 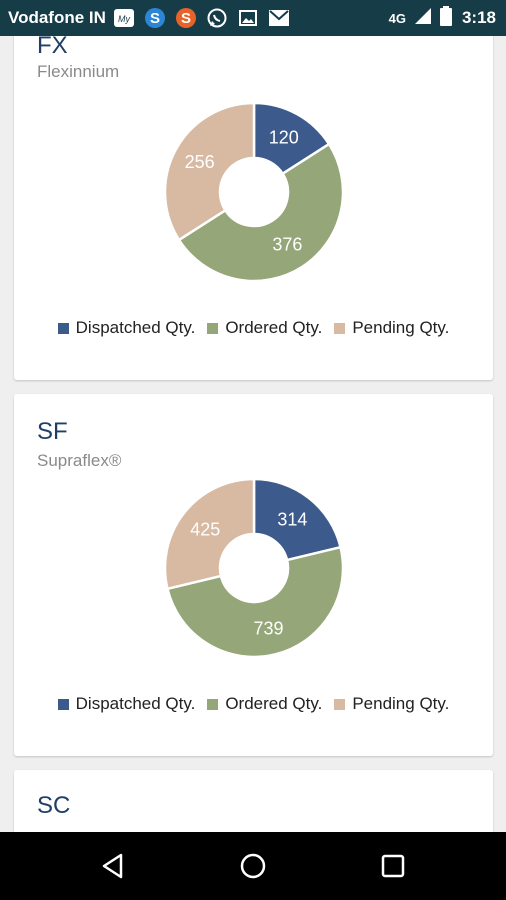 I want to click on product-code: FX, so click(x=52, y=47).